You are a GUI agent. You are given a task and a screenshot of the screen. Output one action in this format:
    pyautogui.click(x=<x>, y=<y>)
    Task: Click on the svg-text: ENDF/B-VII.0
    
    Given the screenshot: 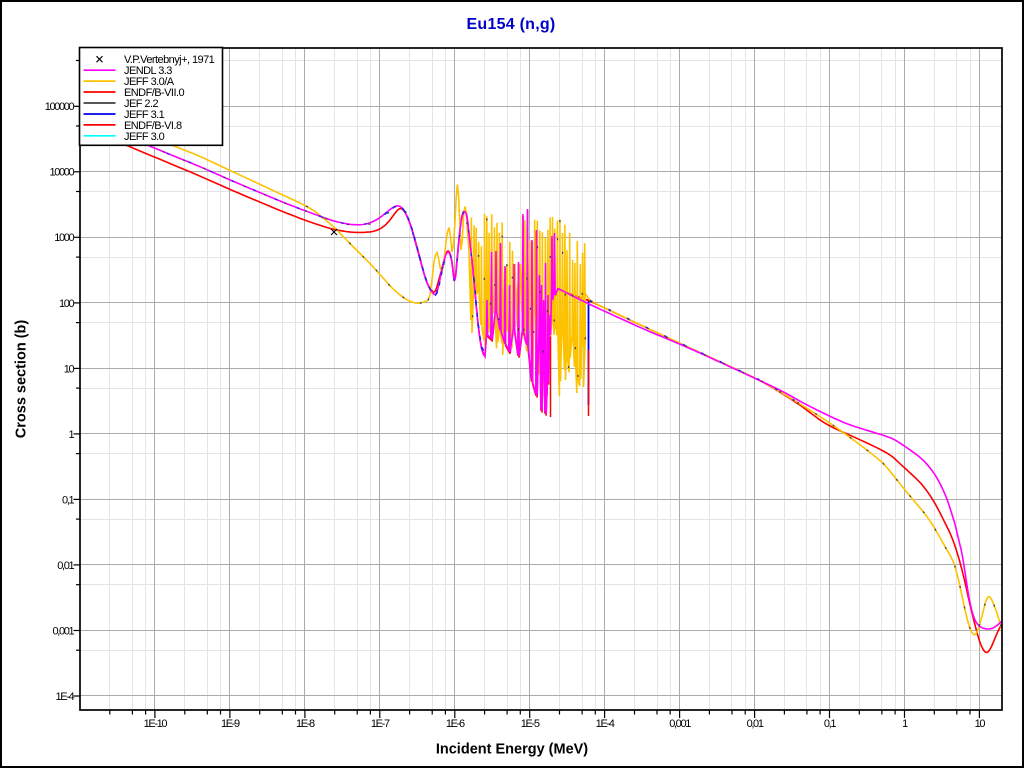 What is the action you would take?
    pyautogui.click(x=154, y=93)
    